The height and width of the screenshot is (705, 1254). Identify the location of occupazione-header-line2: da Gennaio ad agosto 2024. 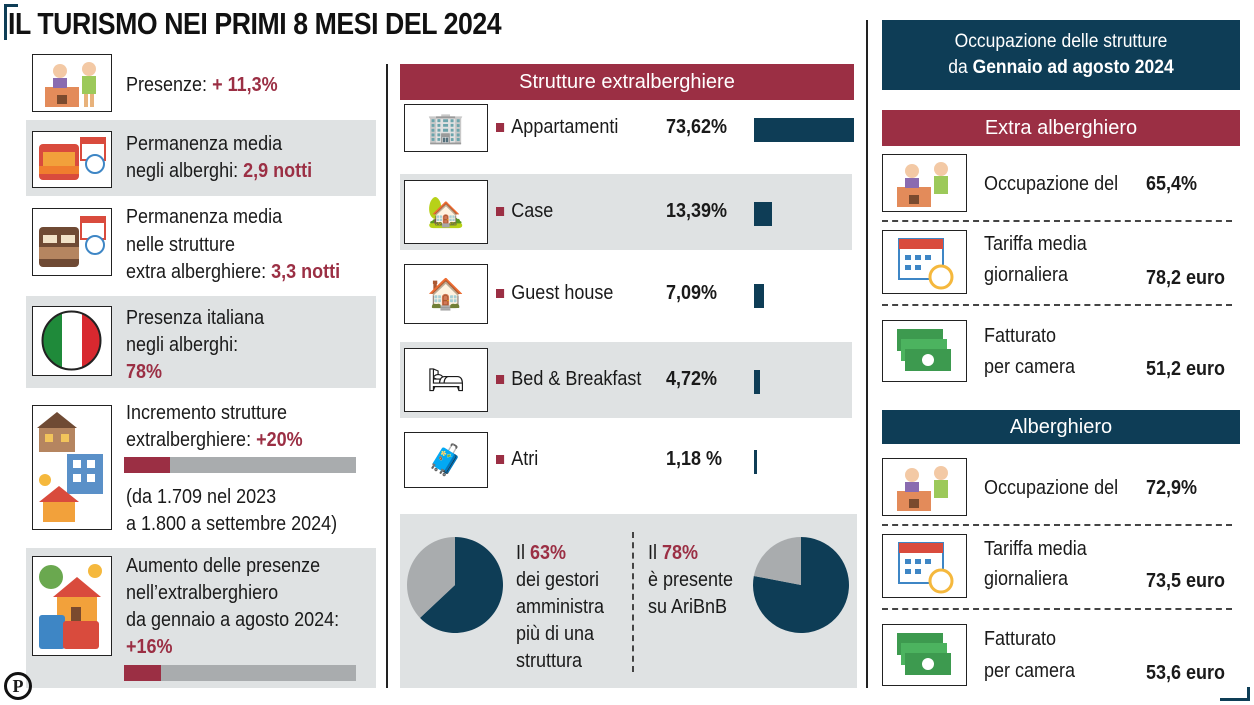
(1061, 67).